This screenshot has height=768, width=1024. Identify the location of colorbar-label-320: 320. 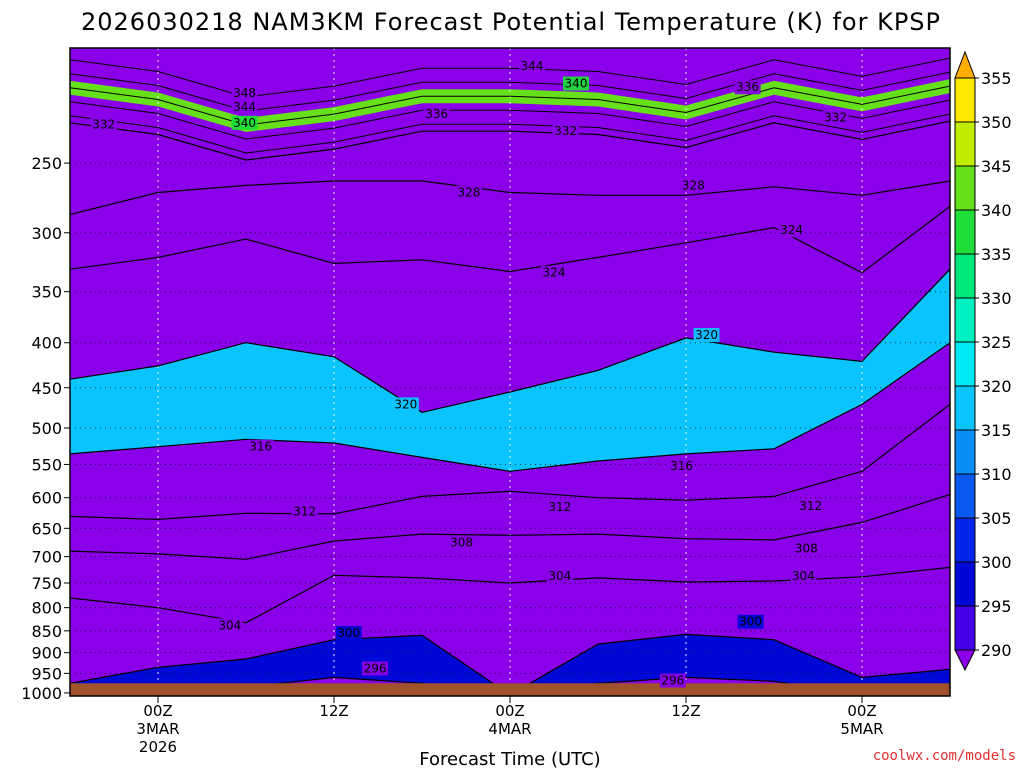
(996, 386).